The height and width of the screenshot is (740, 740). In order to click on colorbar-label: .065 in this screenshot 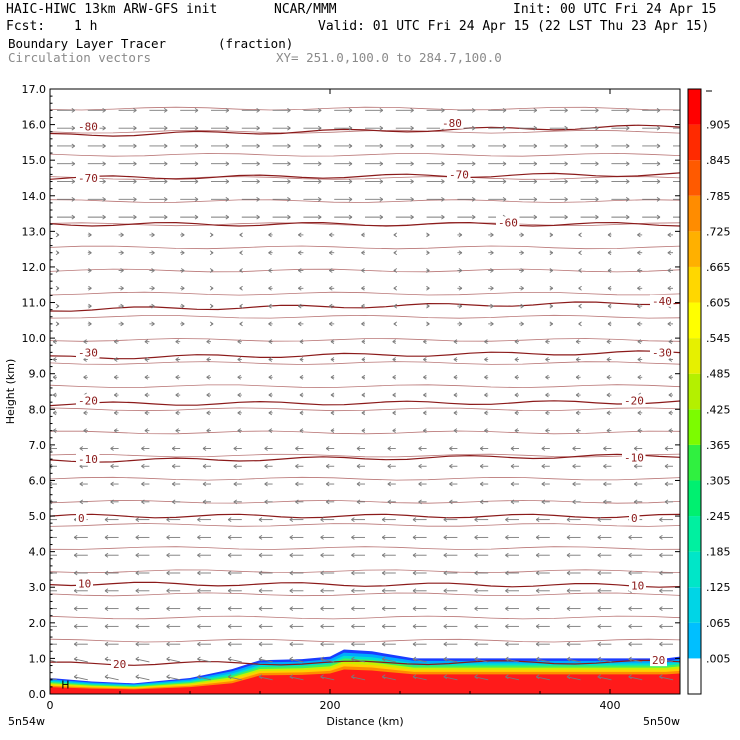, I will do `click(718, 623)`.